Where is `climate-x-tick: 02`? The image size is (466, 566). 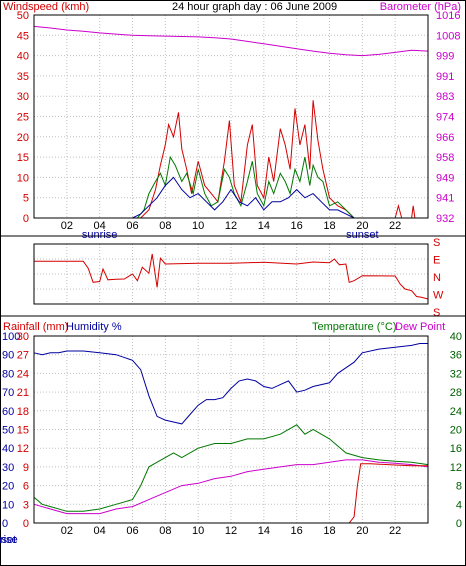
climate-x-tick: 02 is located at coordinates (67, 531).